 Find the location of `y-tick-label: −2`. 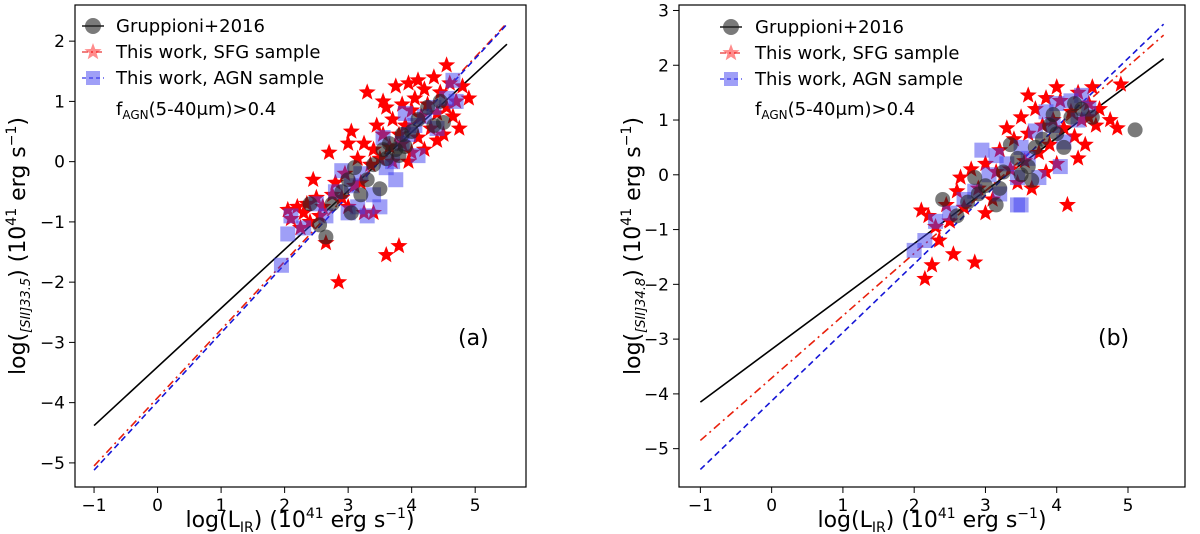

y-tick-label: −2 is located at coordinates (52, 283).